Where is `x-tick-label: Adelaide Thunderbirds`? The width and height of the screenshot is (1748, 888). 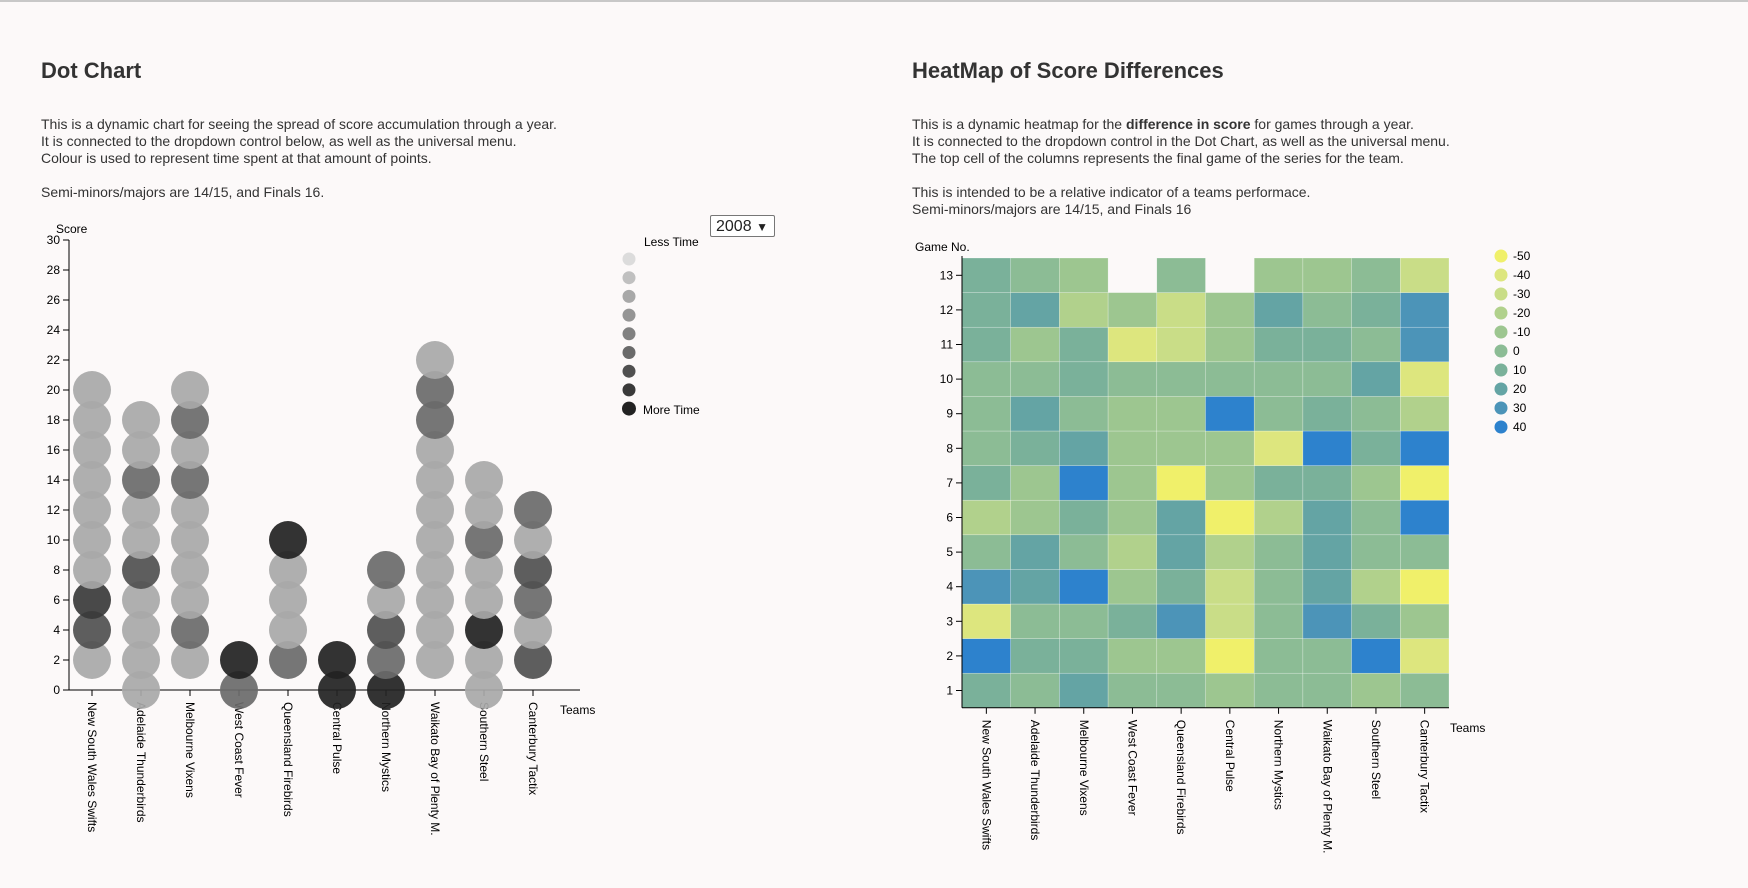
x-tick-label: Adelaide Thunderbirds is located at coordinates (1035, 780).